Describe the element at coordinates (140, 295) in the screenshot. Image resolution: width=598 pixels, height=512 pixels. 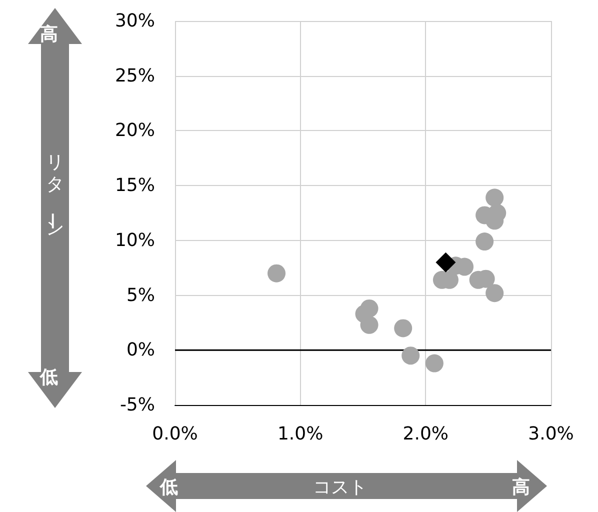
I see `y-tick-label: 5%` at that location.